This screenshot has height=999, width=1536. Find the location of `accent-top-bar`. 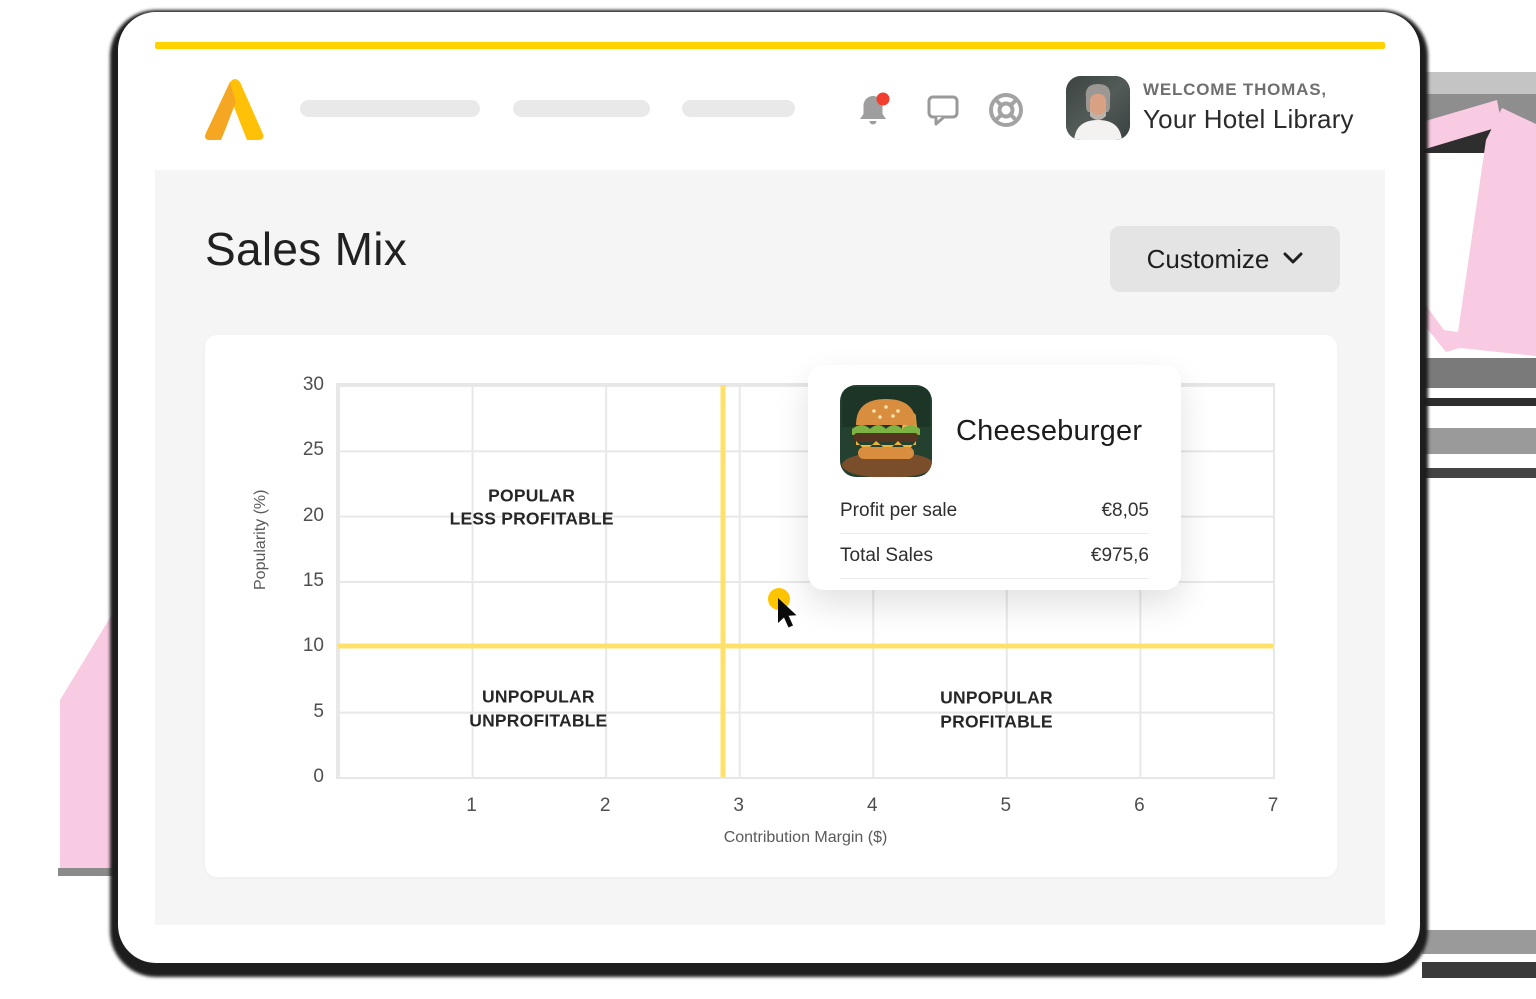

accent-top-bar is located at coordinates (770, 45).